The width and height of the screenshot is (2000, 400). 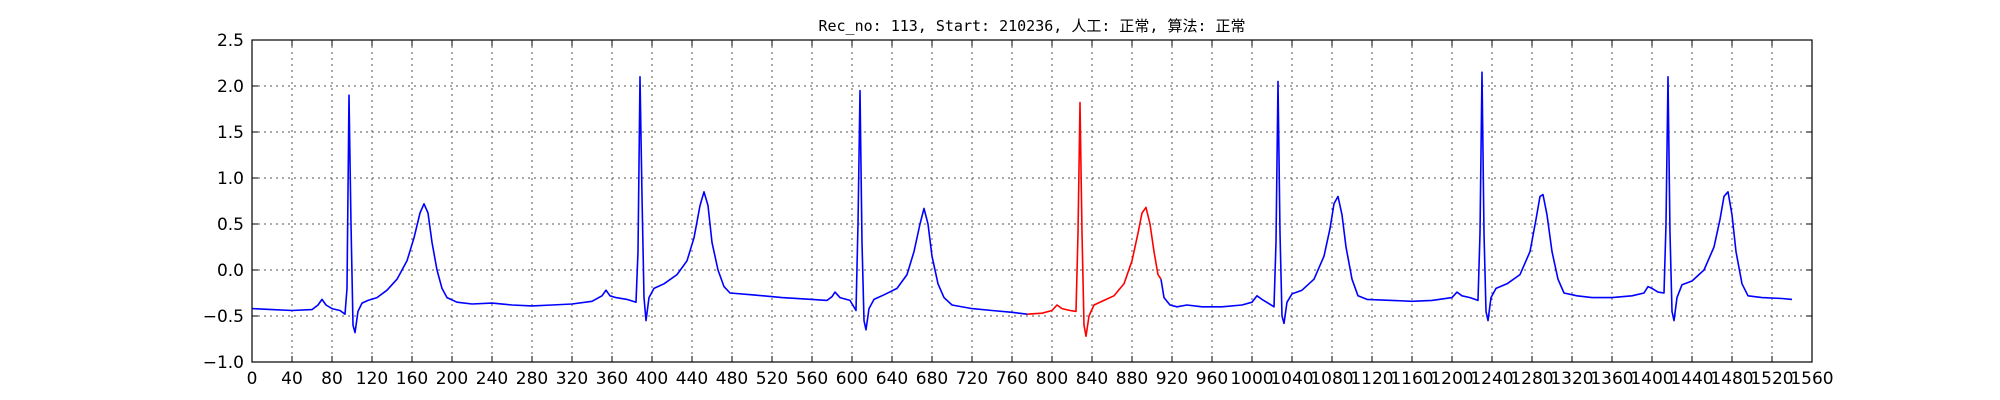 What do you see at coordinates (932, 379) in the screenshot?
I see `x-tick-label: 680` at bounding box center [932, 379].